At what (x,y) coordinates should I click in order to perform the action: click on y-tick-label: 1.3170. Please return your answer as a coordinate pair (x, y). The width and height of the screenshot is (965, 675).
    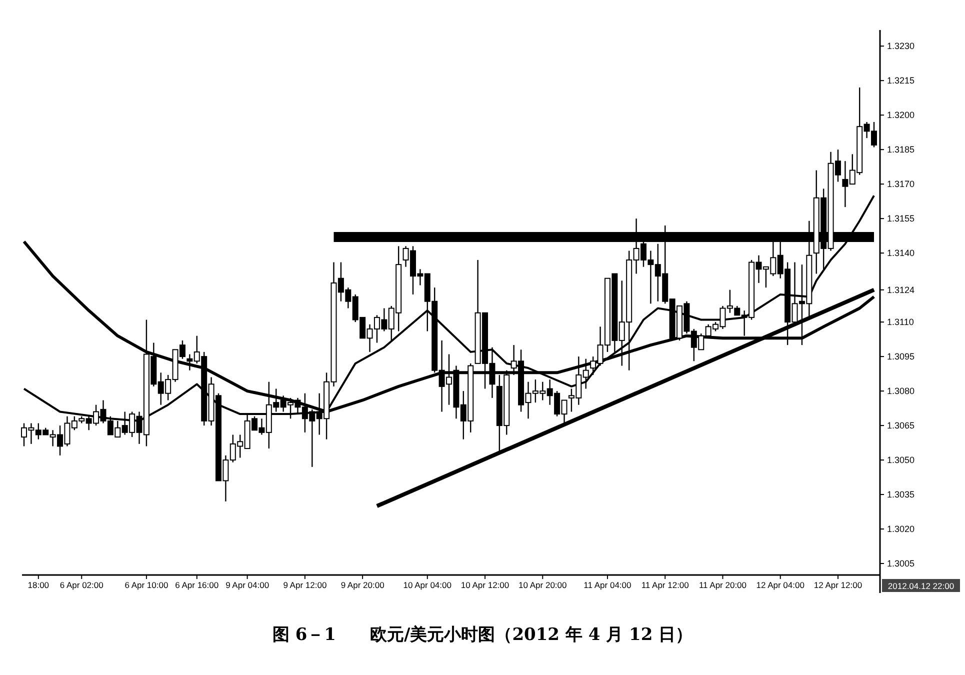
    Looking at the image, I should click on (901, 184).